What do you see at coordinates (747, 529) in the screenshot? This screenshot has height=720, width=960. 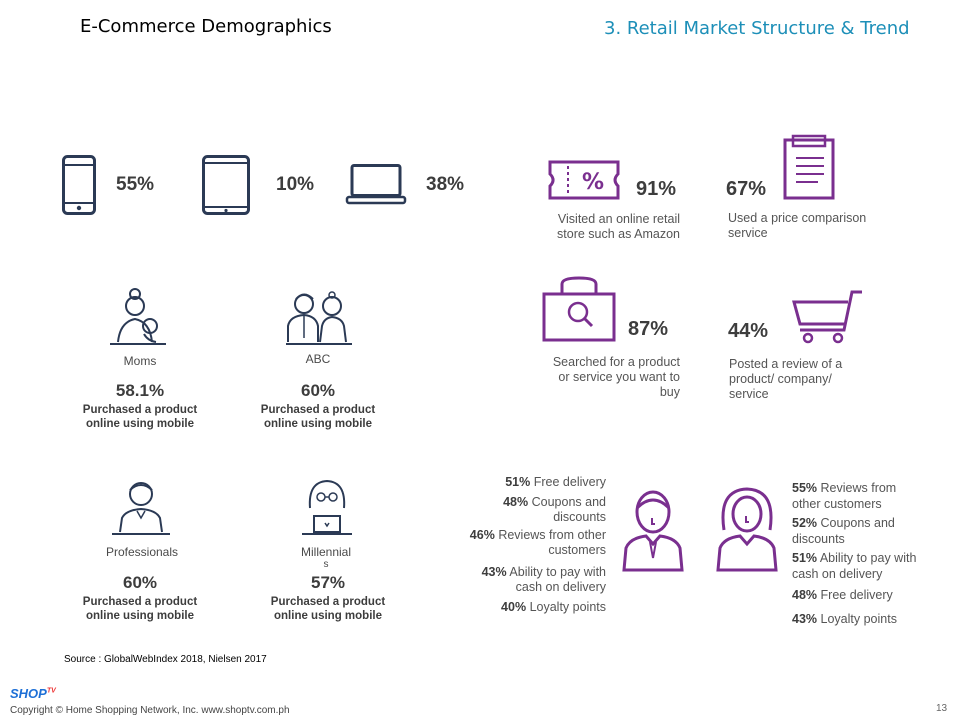 I see `female-avatar-icon` at bounding box center [747, 529].